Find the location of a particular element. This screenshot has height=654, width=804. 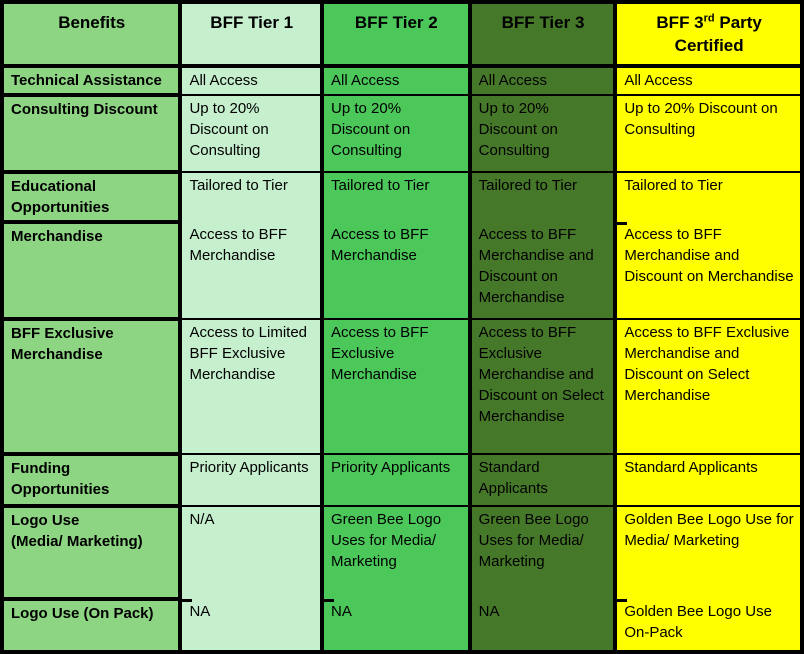

column-header-bff-tier-2: BFF Tier 2 is located at coordinates (394, 34).